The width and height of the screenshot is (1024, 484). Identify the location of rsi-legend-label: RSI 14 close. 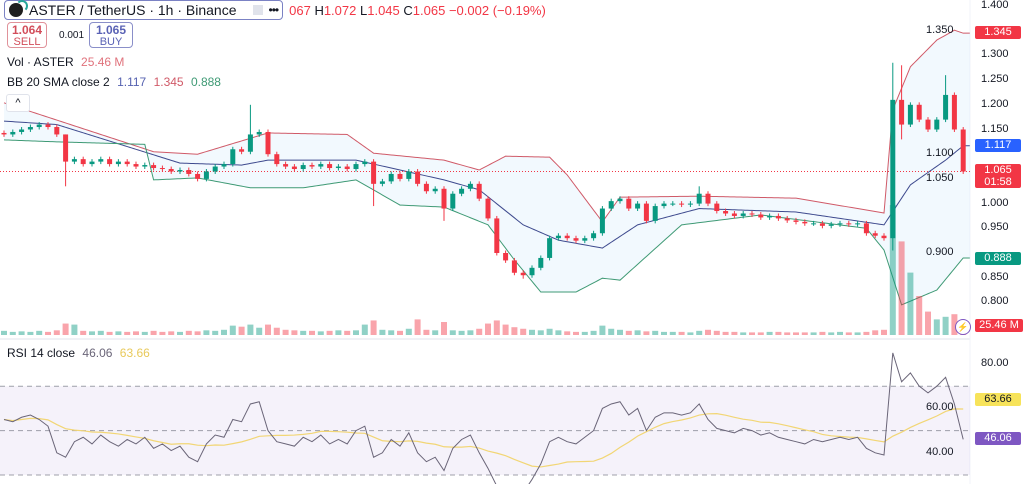
(41, 353).